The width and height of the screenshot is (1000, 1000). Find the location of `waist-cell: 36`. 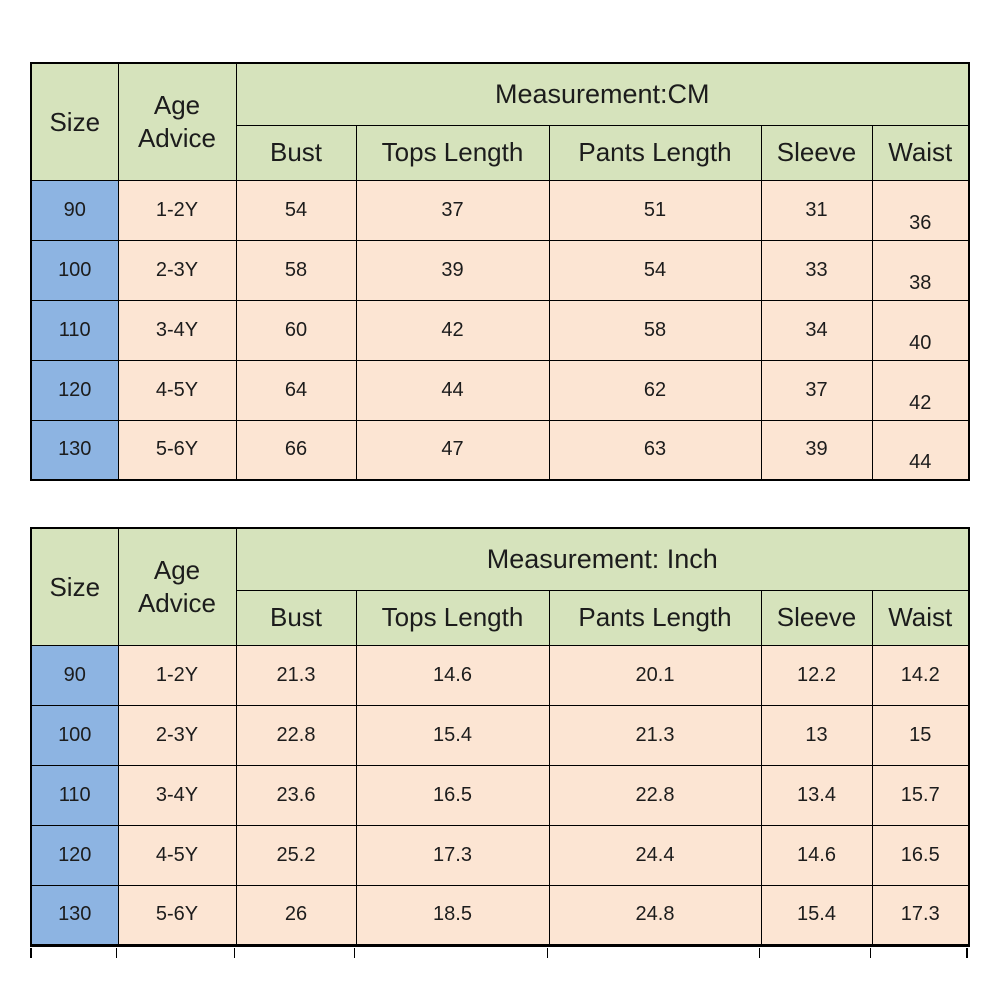

waist-cell: 36 is located at coordinates (920, 210).